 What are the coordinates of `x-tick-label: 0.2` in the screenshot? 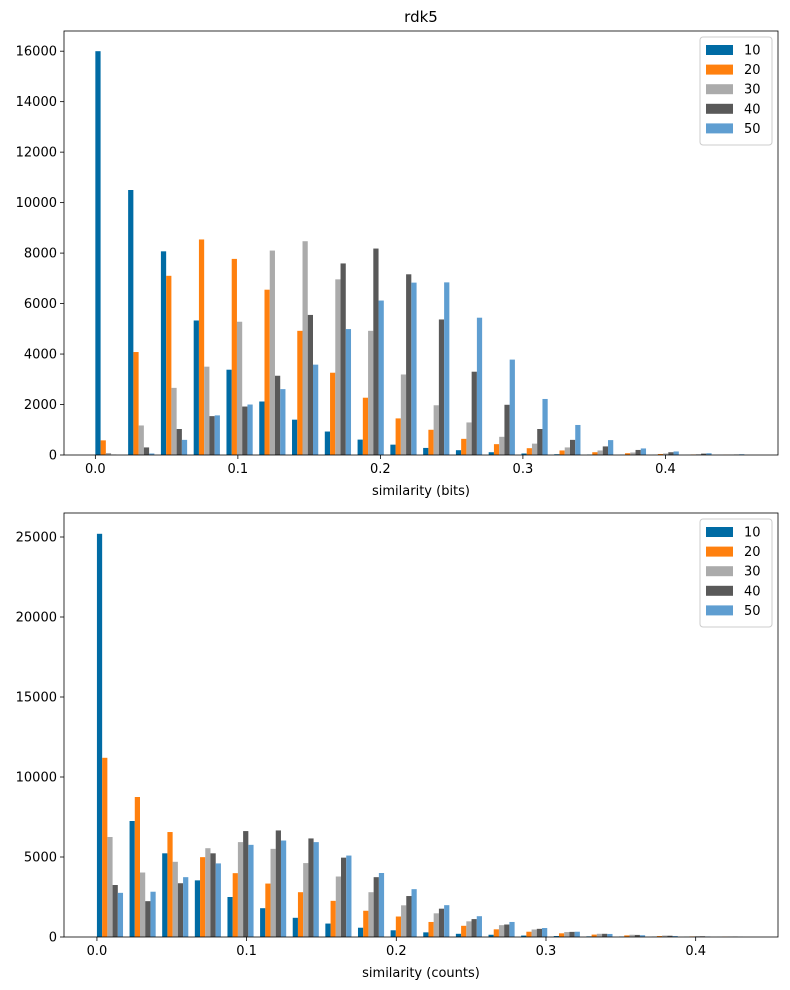 It's located at (380, 469).